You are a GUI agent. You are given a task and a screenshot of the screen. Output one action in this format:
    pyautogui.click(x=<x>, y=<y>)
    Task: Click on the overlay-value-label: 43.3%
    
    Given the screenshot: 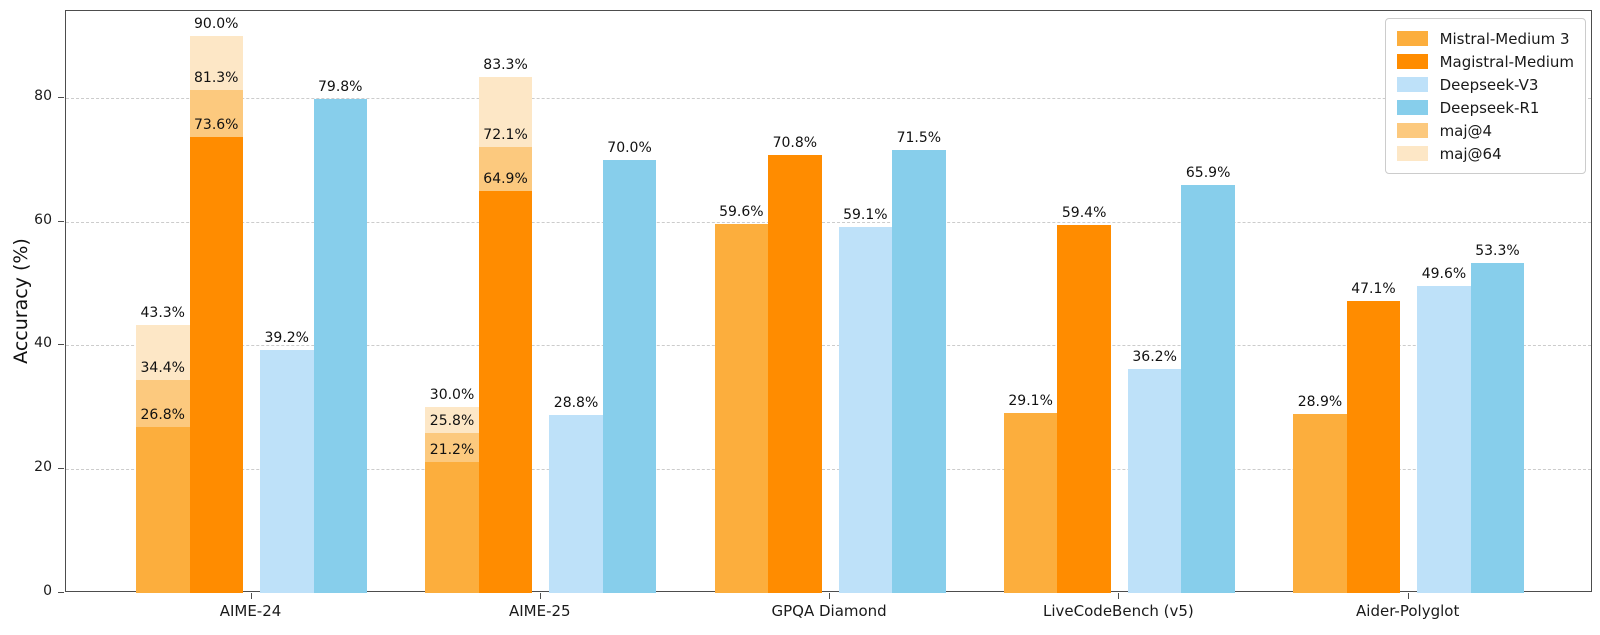 What is the action you would take?
    pyautogui.click(x=162, y=312)
    